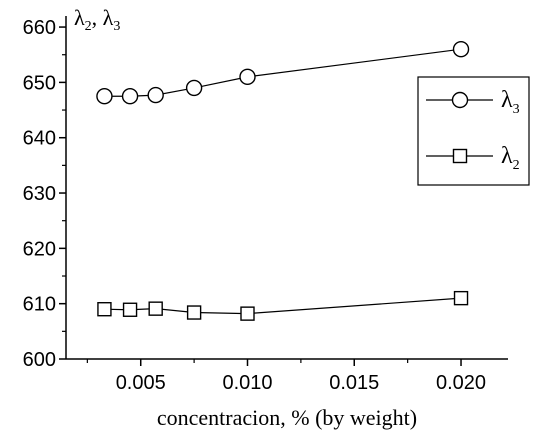 The height and width of the screenshot is (438, 533). I want to click on x-tick-label: 0.015, so click(354, 383).